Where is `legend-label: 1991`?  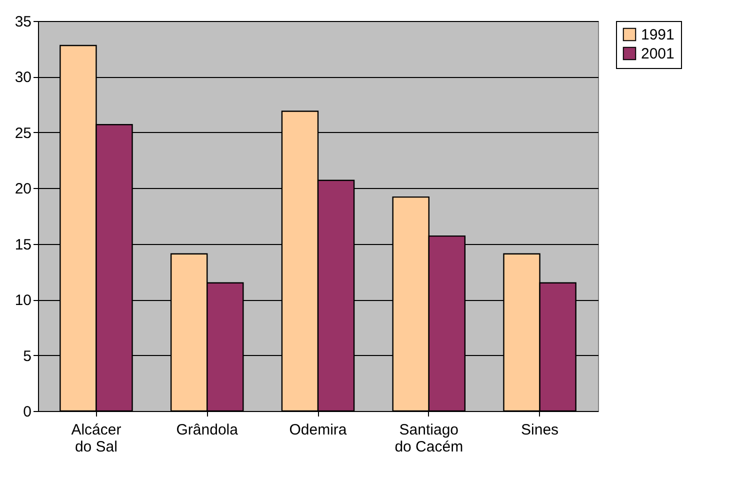 legend-label: 1991 is located at coordinates (657, 35).